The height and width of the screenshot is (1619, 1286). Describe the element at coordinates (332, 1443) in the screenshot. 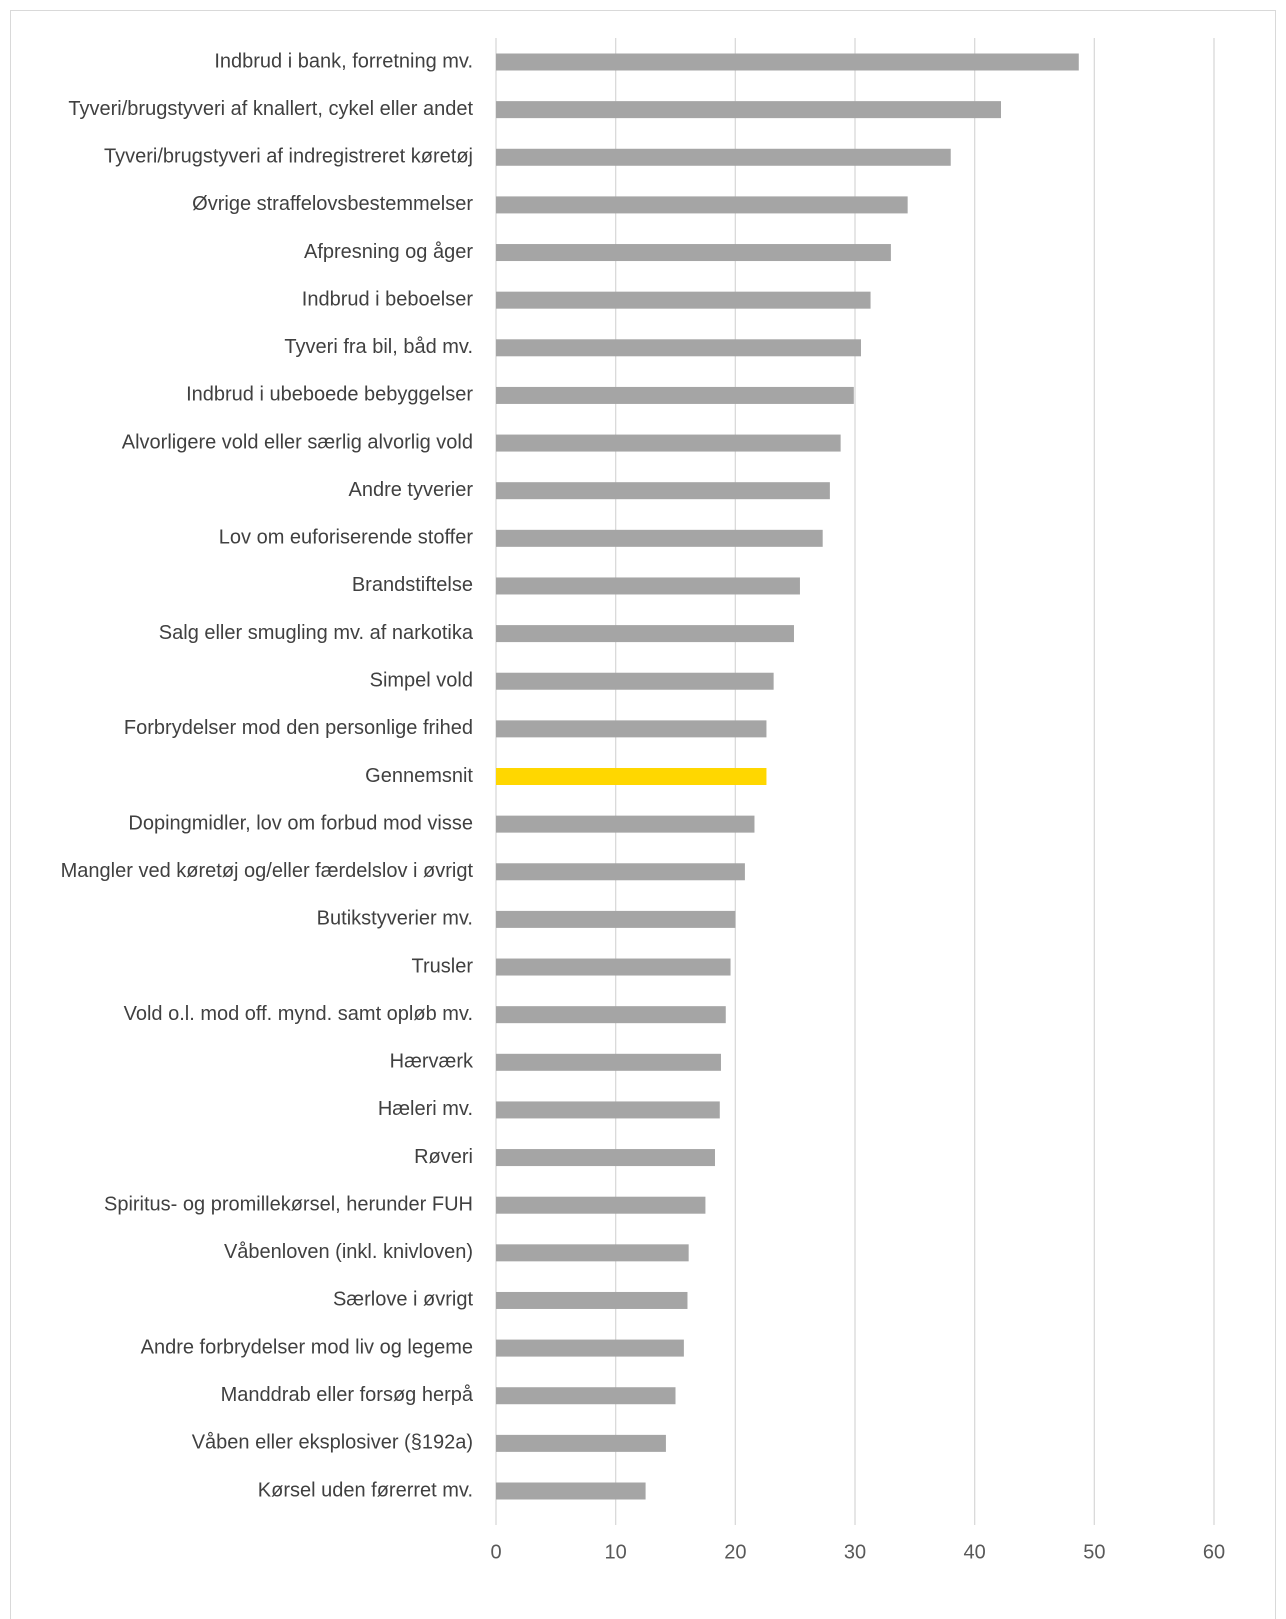

I see `category-label: Våben eller eksplosiver (§192a)` at that location.